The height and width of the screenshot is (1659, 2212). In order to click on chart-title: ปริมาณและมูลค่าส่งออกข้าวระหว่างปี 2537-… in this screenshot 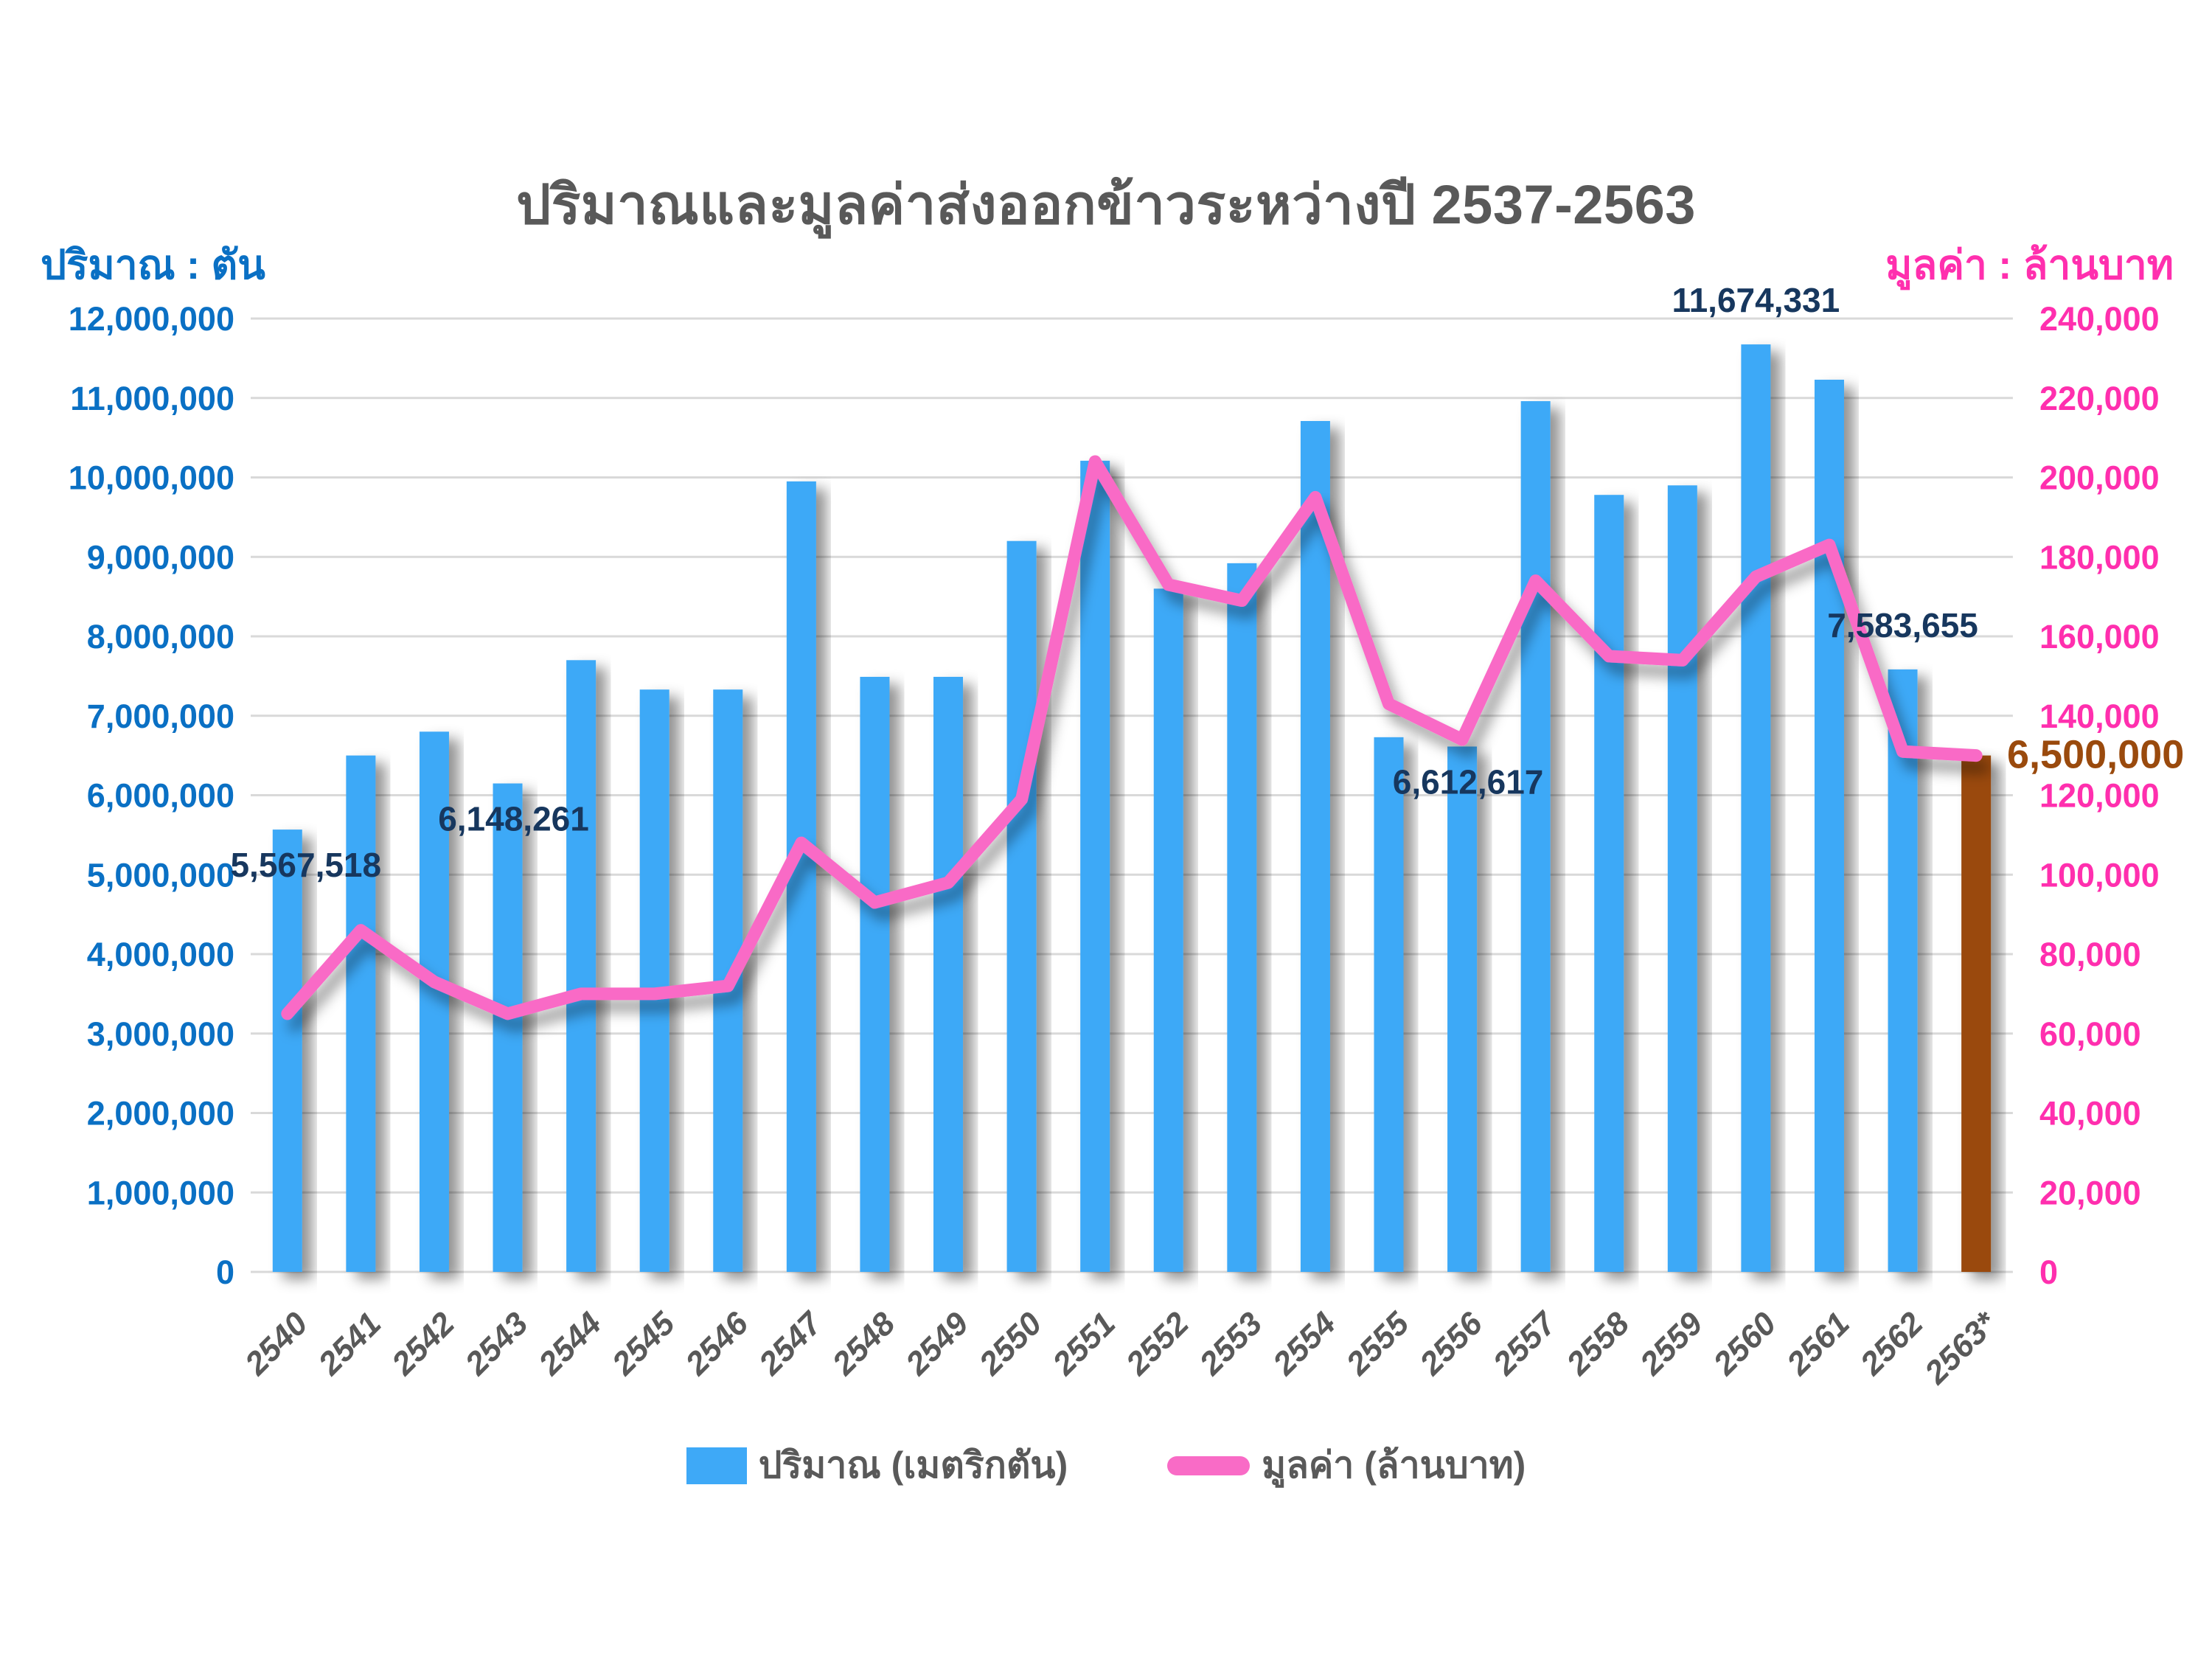, I will do `click(1106, 204)`.